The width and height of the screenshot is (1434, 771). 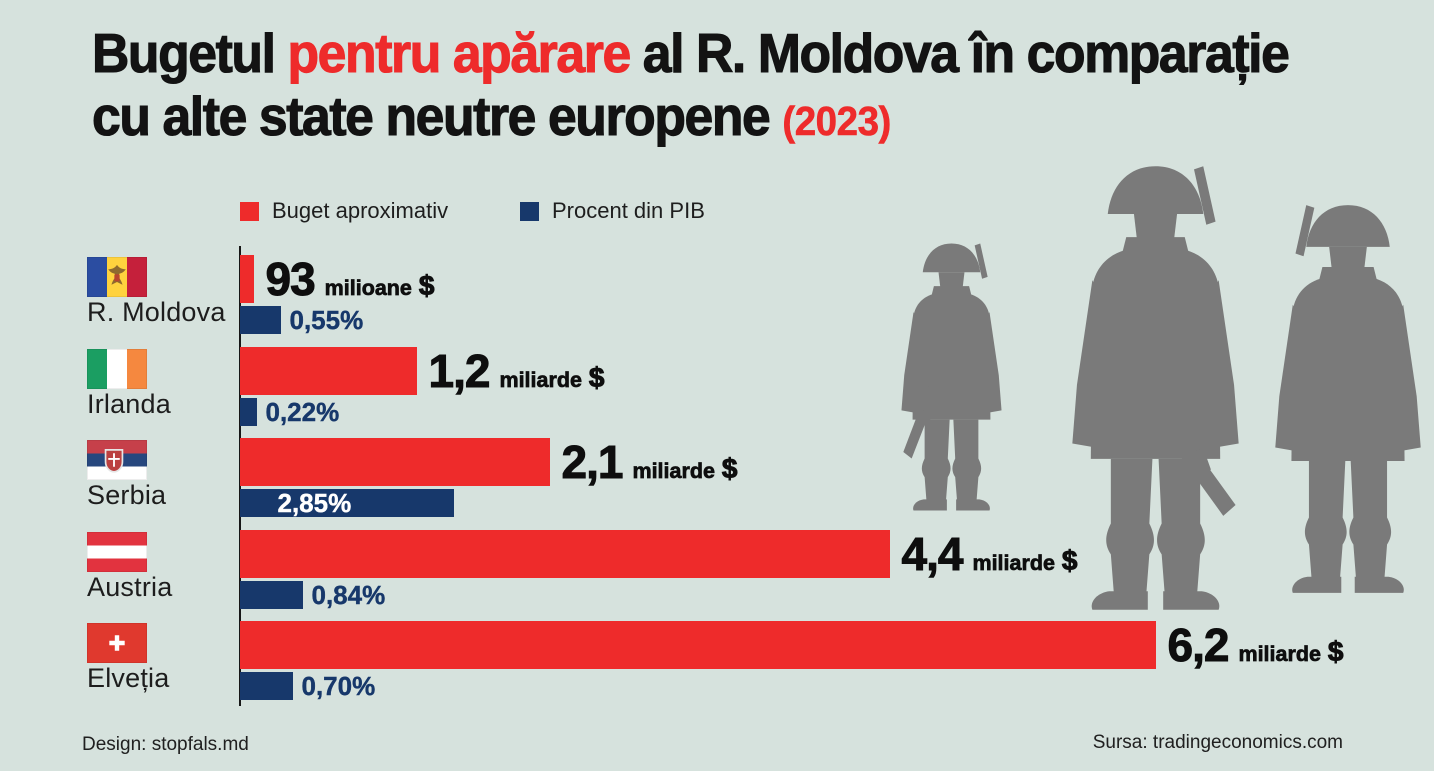 What do you see at coordinates (266, 686) in the screenshot?
I see `pib-bar-elvetia` at bounding box center [266, 686].